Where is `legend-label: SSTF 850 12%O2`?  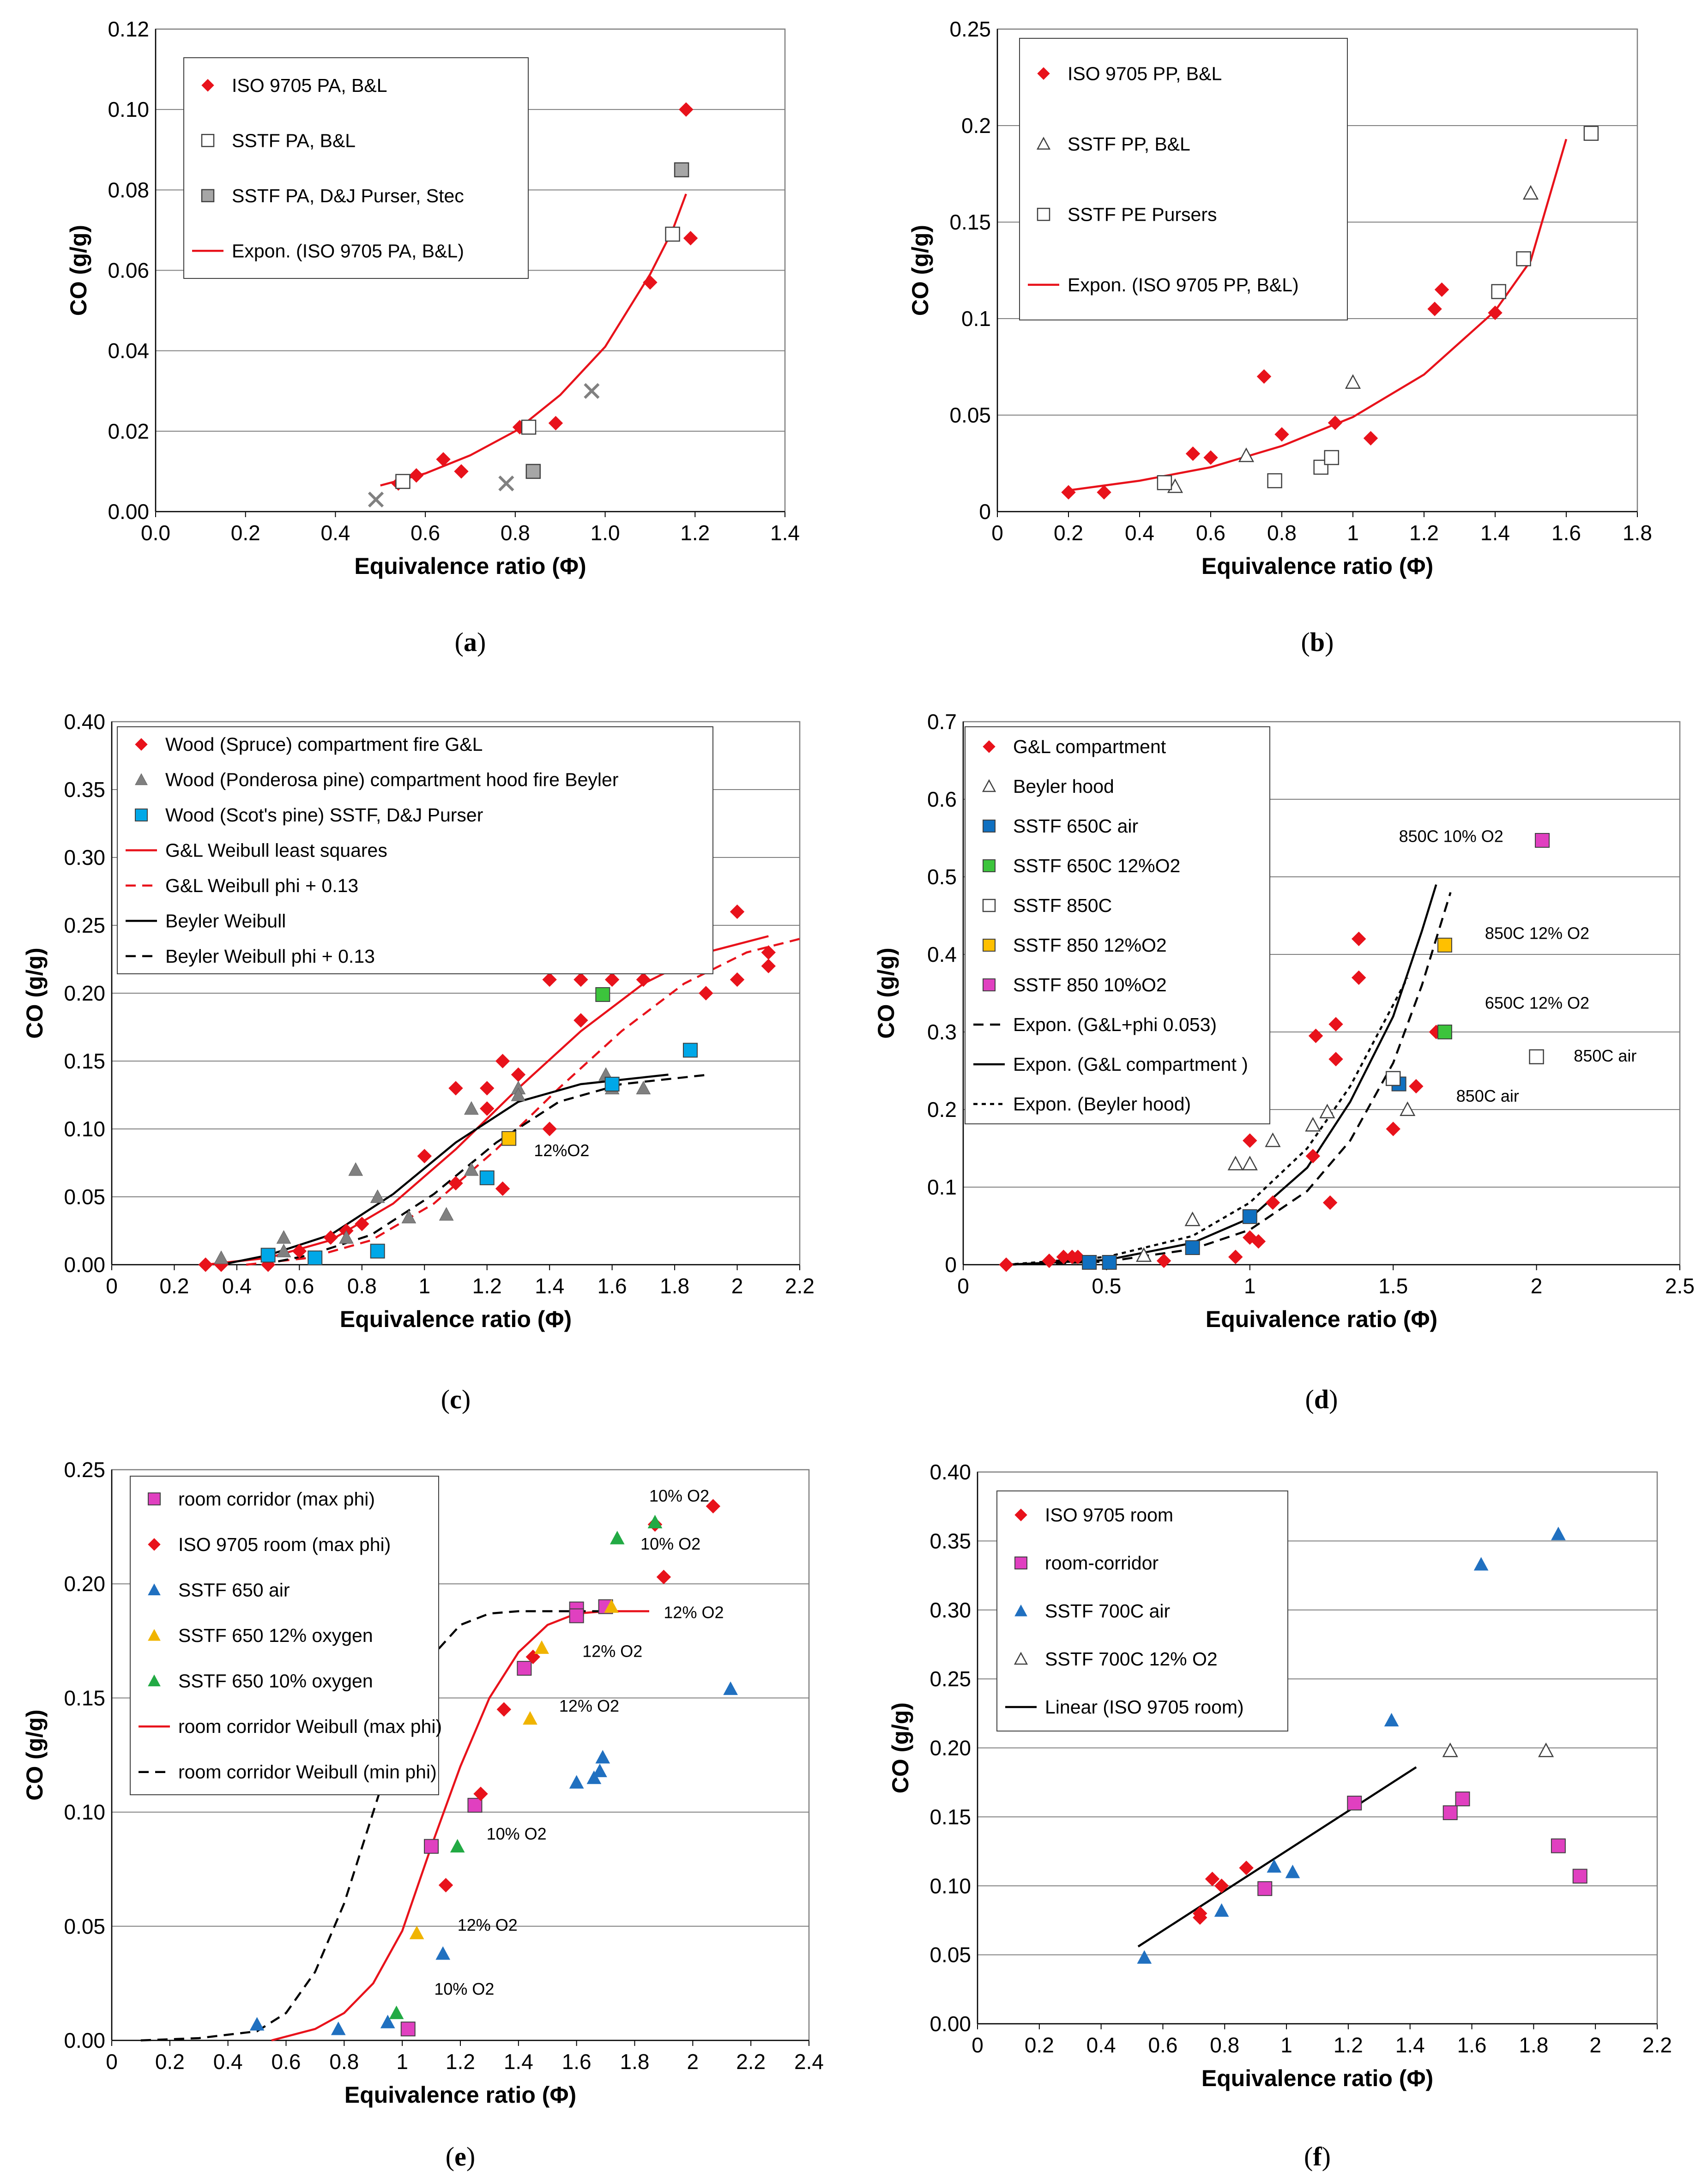 legend-label: SSTF 850 12%O2 is located at coordinates (1090, 945).